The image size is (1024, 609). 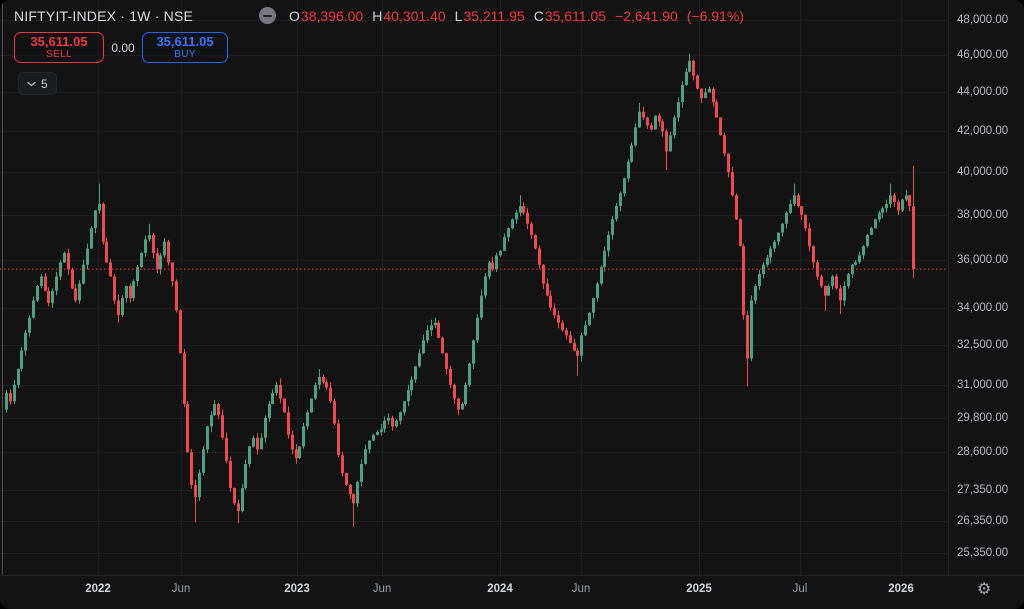 What do you see at coordinates (44, 83) in the screenshot?
I see `object-count-value: 5` at bounding box center [44, 83].